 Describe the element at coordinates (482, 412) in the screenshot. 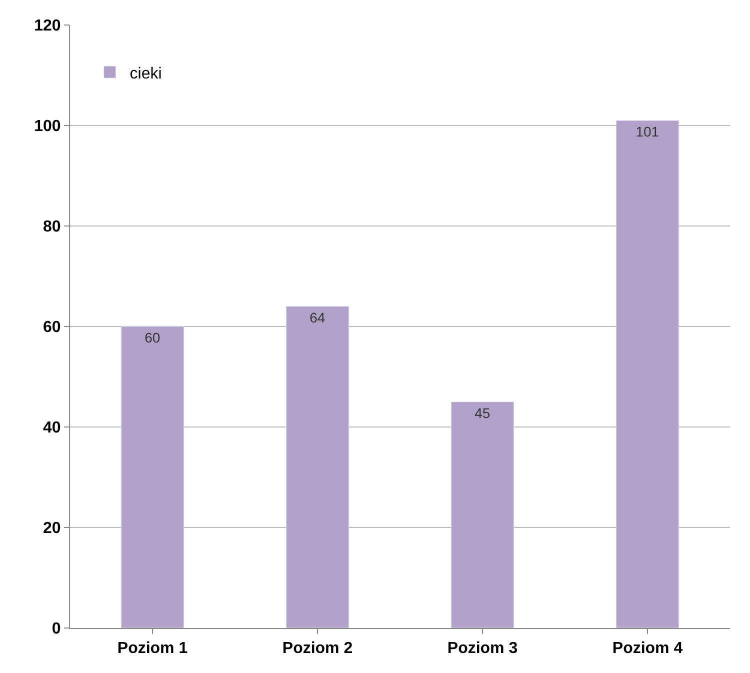

I see `data-label: 45` at that location.